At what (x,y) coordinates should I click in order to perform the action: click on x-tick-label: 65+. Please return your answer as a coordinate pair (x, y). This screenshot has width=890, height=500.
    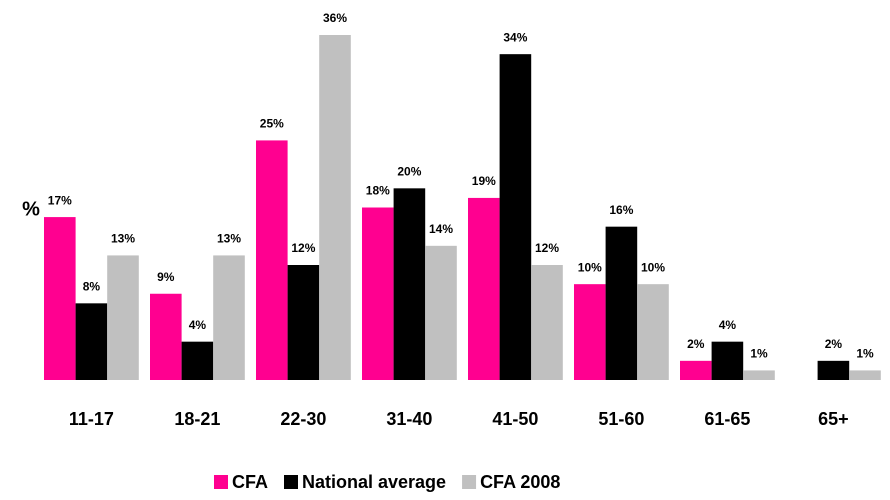
    Looking at the image, I should click on (833, 419).